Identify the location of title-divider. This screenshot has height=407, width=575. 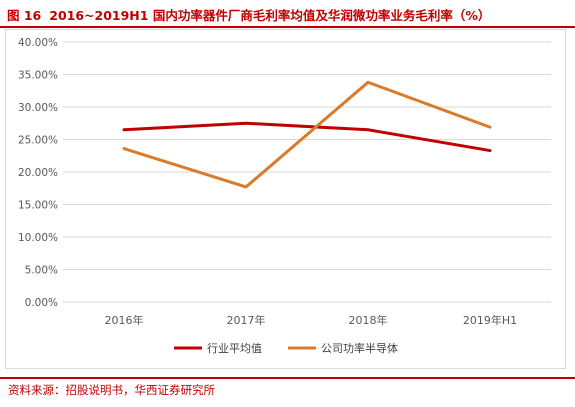
(287, 27).